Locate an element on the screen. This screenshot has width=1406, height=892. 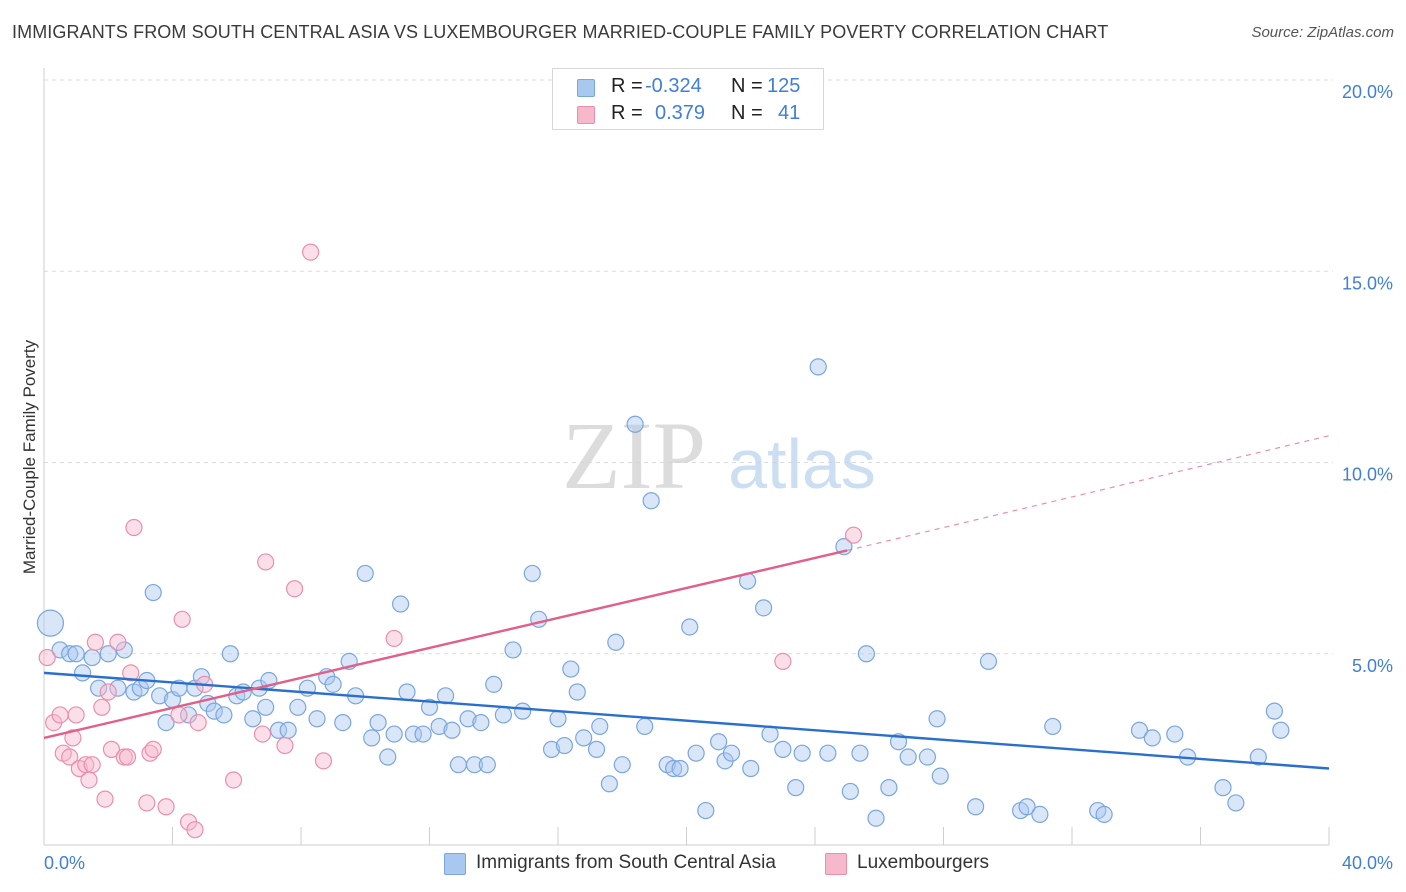
legend-swatch-pink is located at coordinates (836, 864).